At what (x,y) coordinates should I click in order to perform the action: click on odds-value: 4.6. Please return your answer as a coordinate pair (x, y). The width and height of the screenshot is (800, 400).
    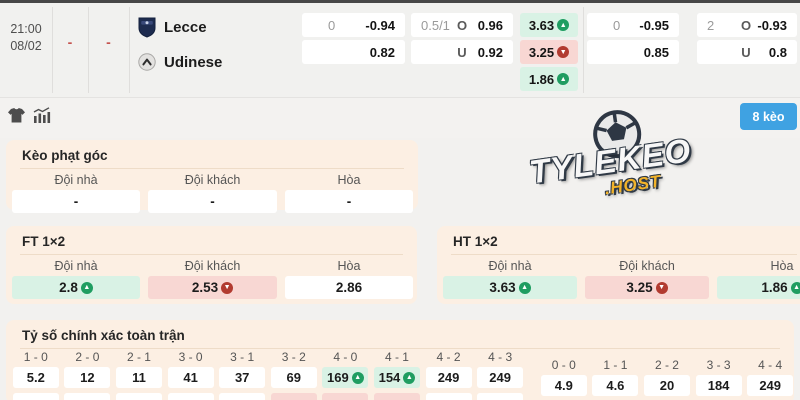
    Looking at the image, I should click on (615, 385).